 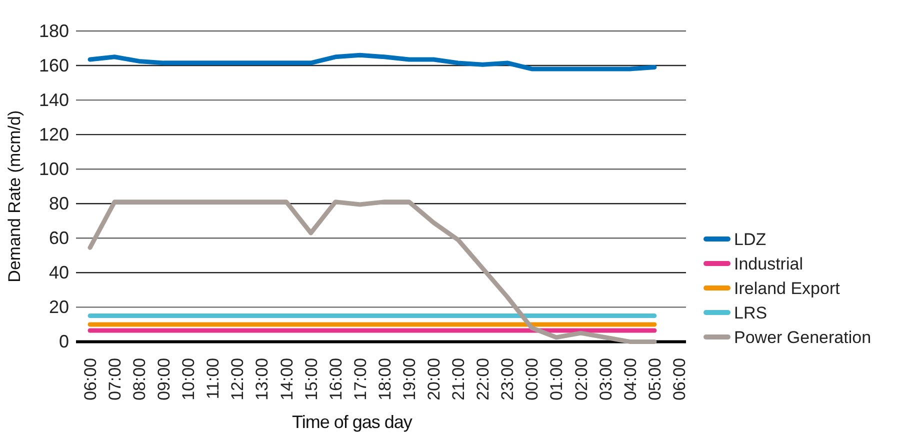 I want to click on x-tick-label: 07:00, so click(x=114, y=379).